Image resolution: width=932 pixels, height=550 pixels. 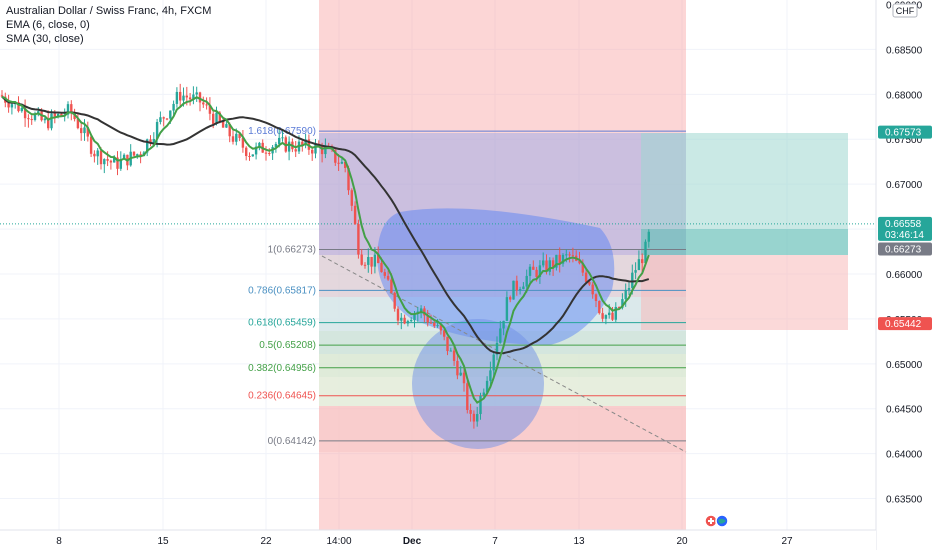 I want to click on time-tick-label: 27, so click(x=787, y=541).